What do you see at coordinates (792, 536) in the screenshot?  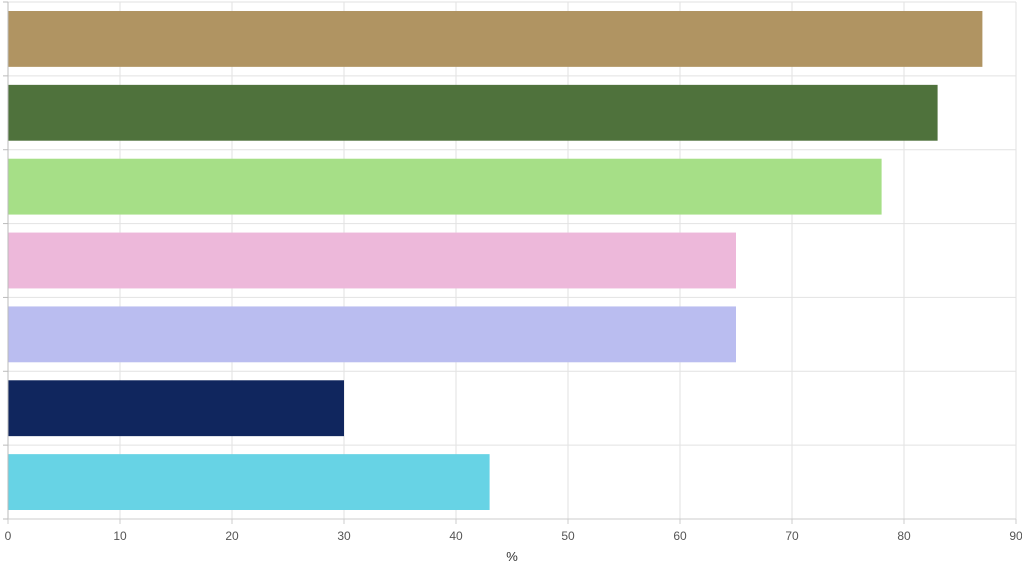 I see `x-tick-label: 70` at bounding box center [792, 536].